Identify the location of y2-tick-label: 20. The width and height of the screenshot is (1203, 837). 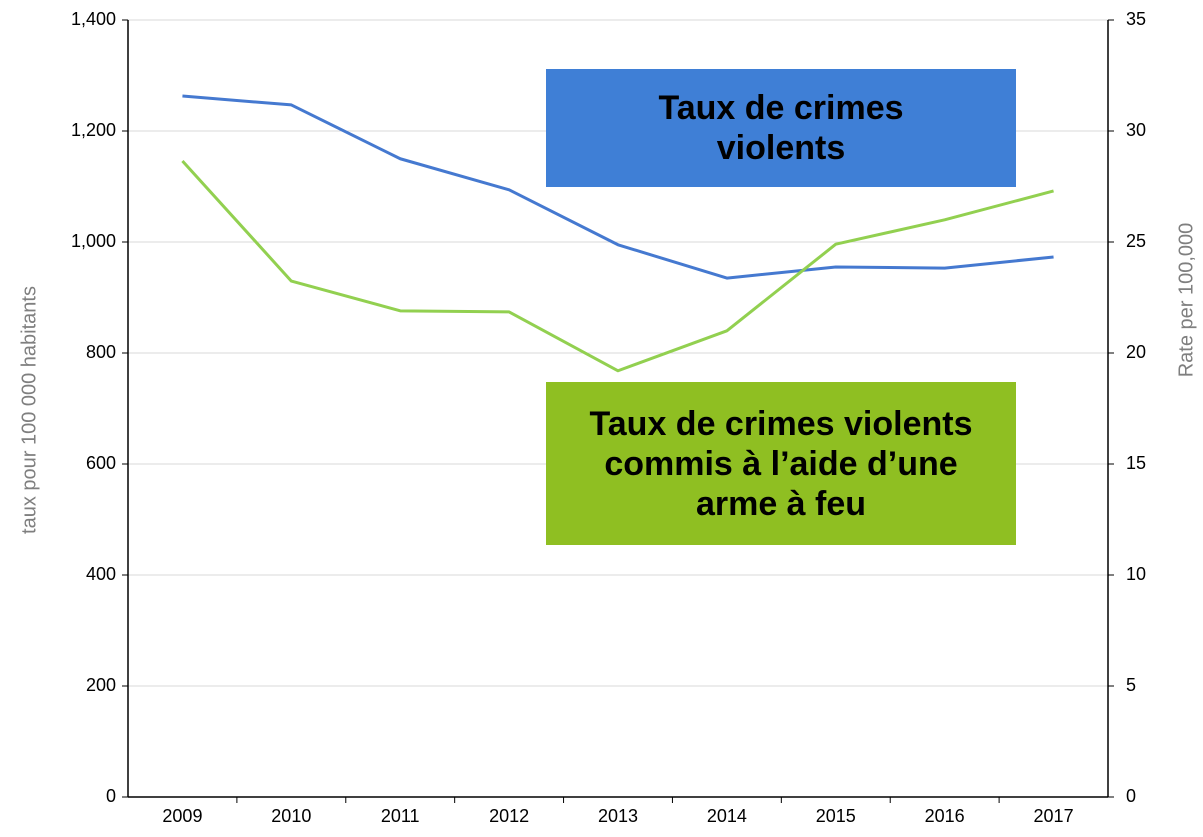
(1136, 352).